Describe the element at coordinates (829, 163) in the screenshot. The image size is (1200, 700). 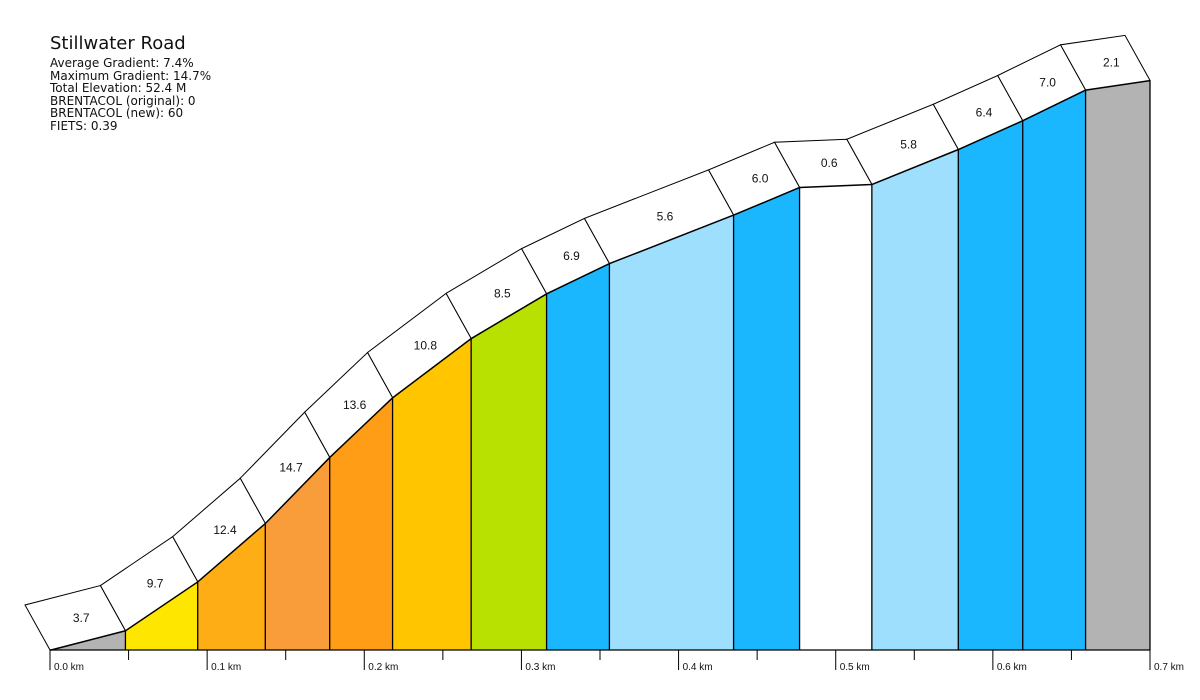
I see `gradient-label-10: 0.6` at that location.